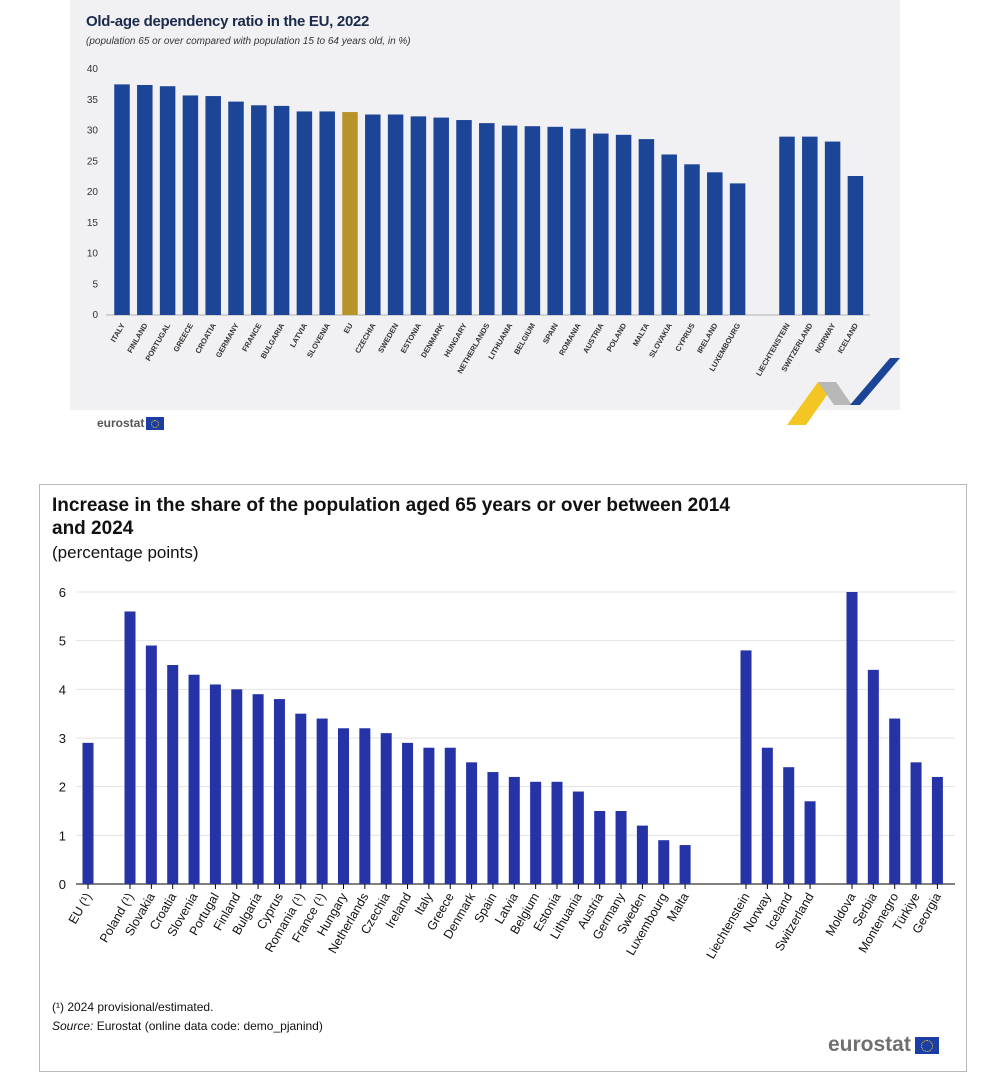 This screenshot has height=1085, width=1006. What do you see at coordinates (298, 335) in the screenshot?
I see `x-tick-label: LATVIA` at bounding box center [298, 335].